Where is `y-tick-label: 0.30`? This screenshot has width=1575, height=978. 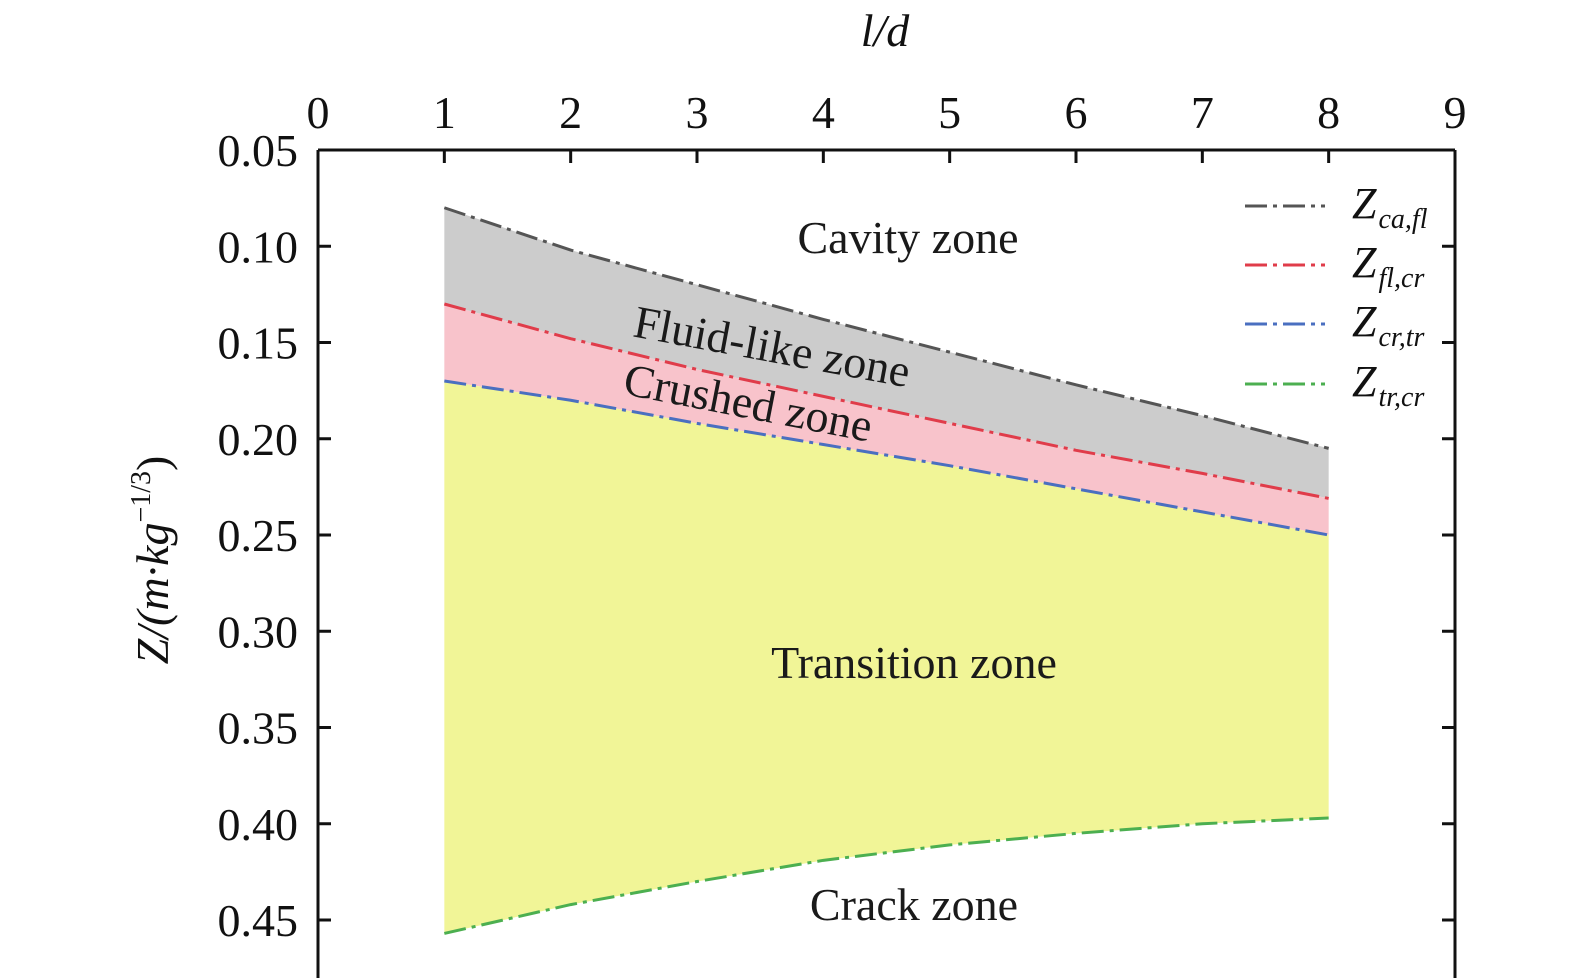
y-tick-label: 0.30 is located at coordinates (258, 631).